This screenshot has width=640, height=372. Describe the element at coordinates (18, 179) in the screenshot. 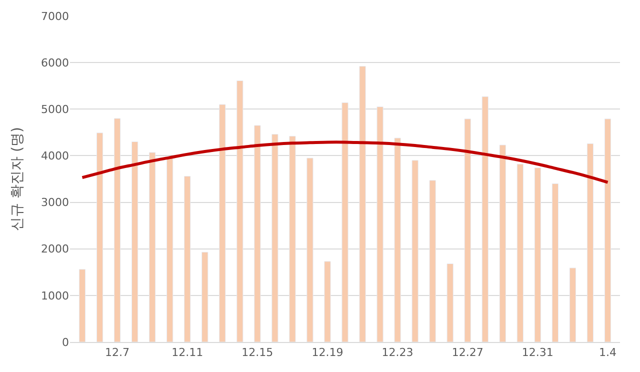

I see `y-axis-title: 신규 확진자 (명)` at that location.